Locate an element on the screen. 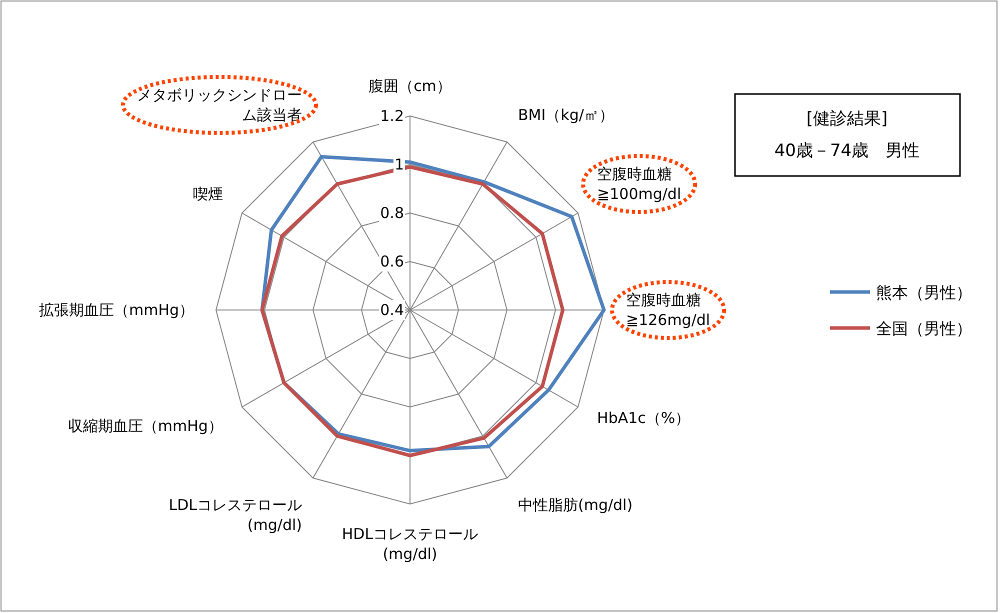 This screenshot has height=613, width=1000. spoke-label: BMI（kg/㎡） is located at coordinates (566, 115).